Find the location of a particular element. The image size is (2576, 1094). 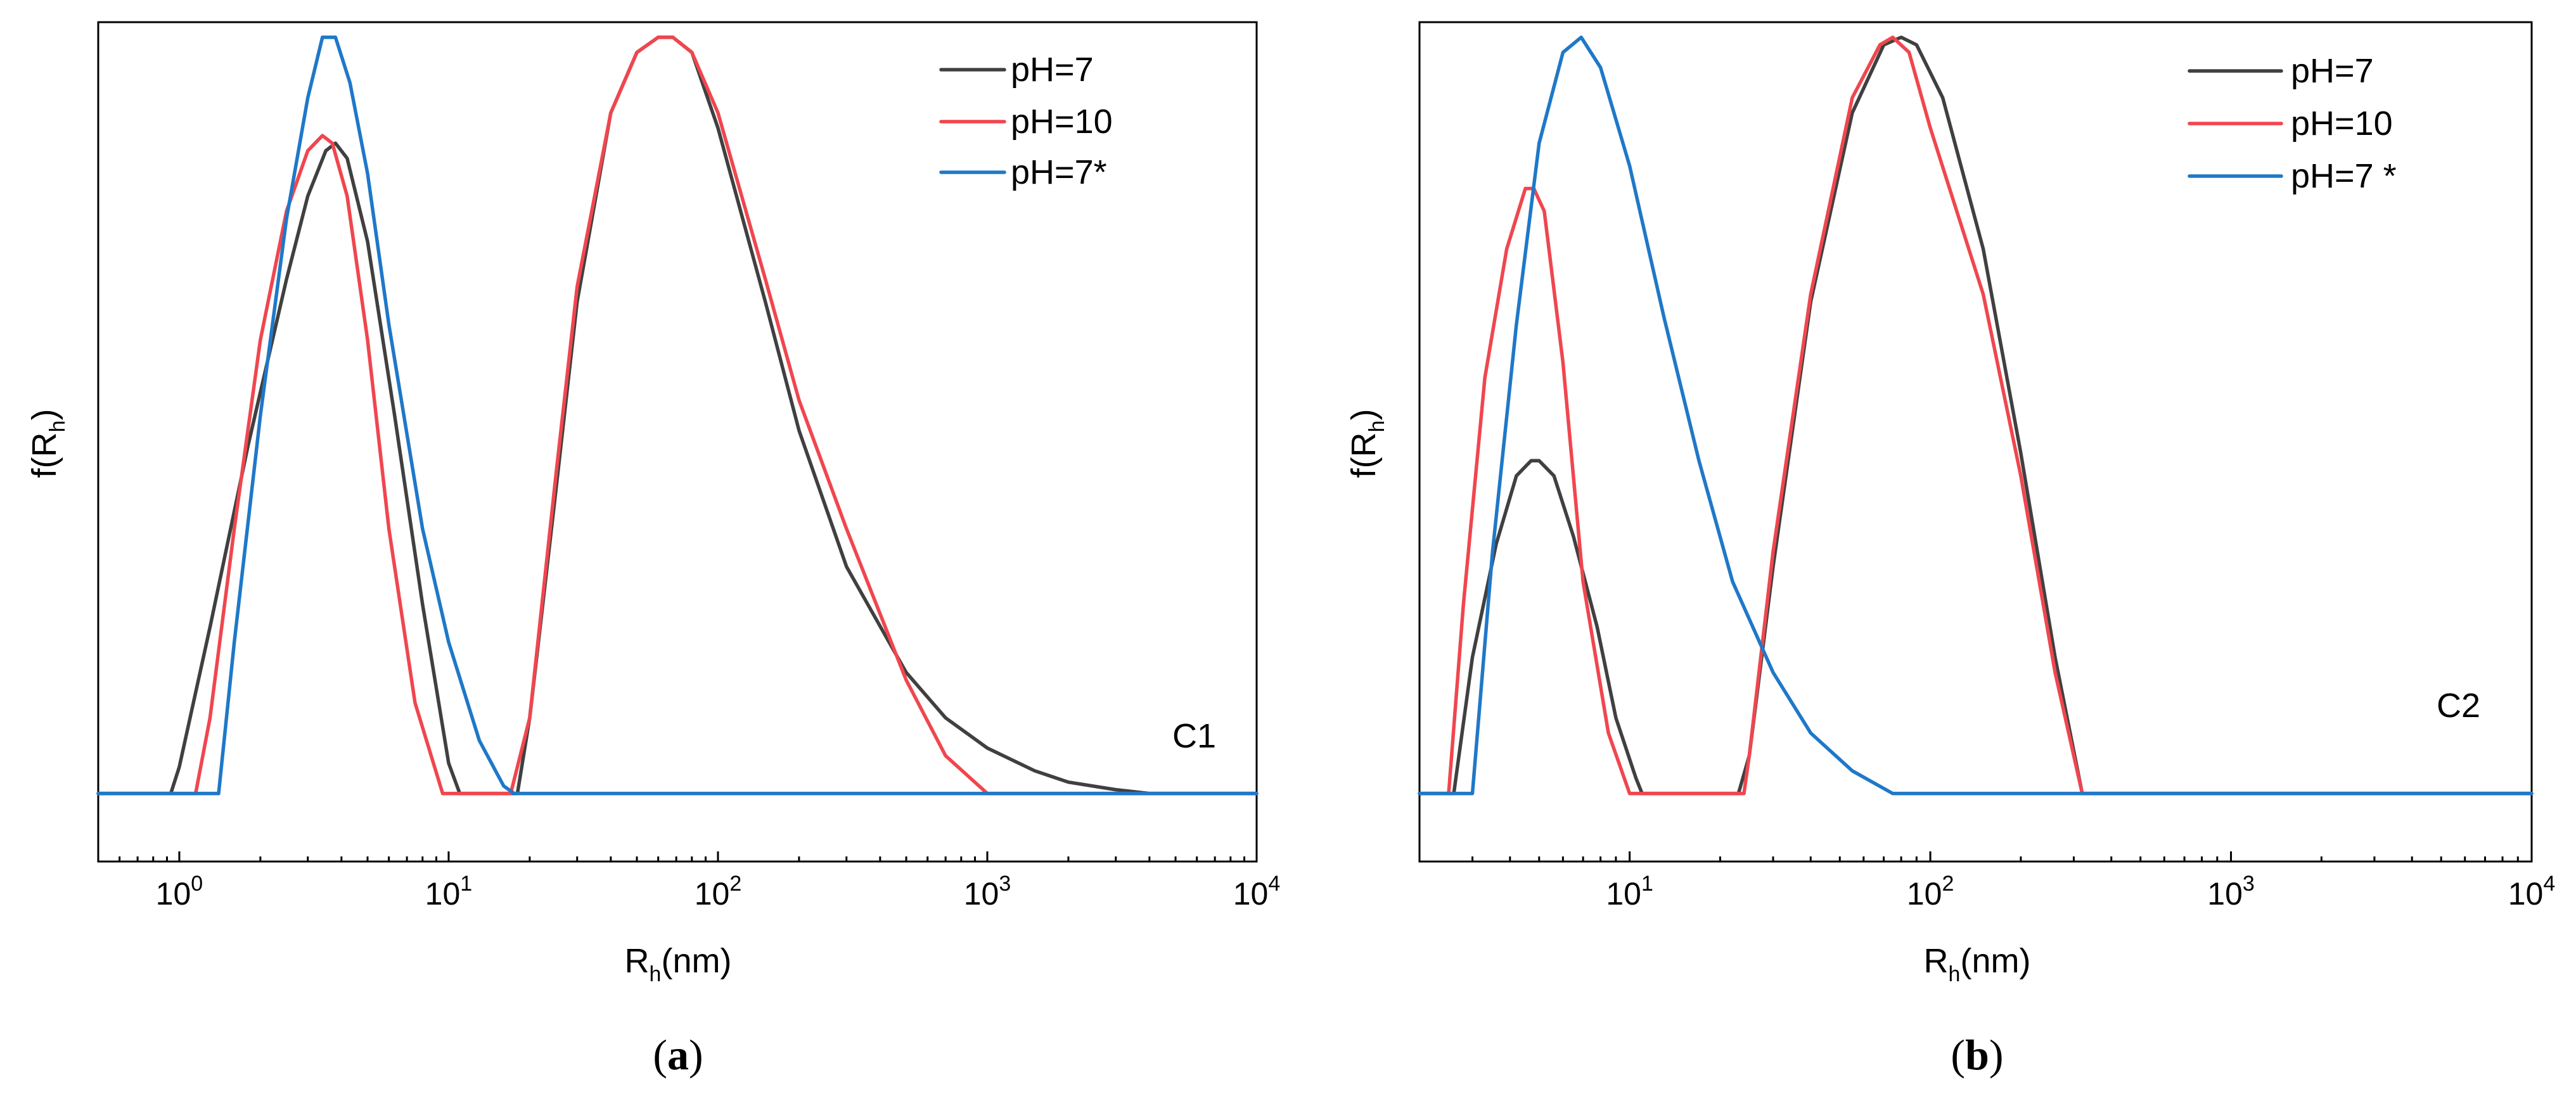

legend: pH=7 pH=10 pH=7 * is located at coordinates (2292, 123).